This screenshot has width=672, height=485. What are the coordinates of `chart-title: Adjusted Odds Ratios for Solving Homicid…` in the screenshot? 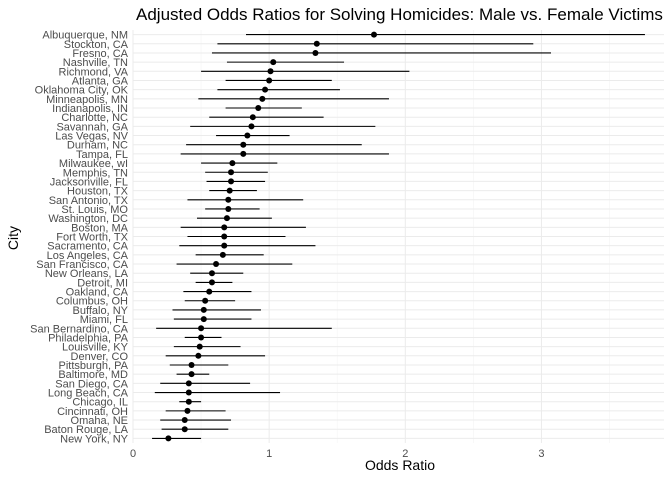 It's located at (399, 14).